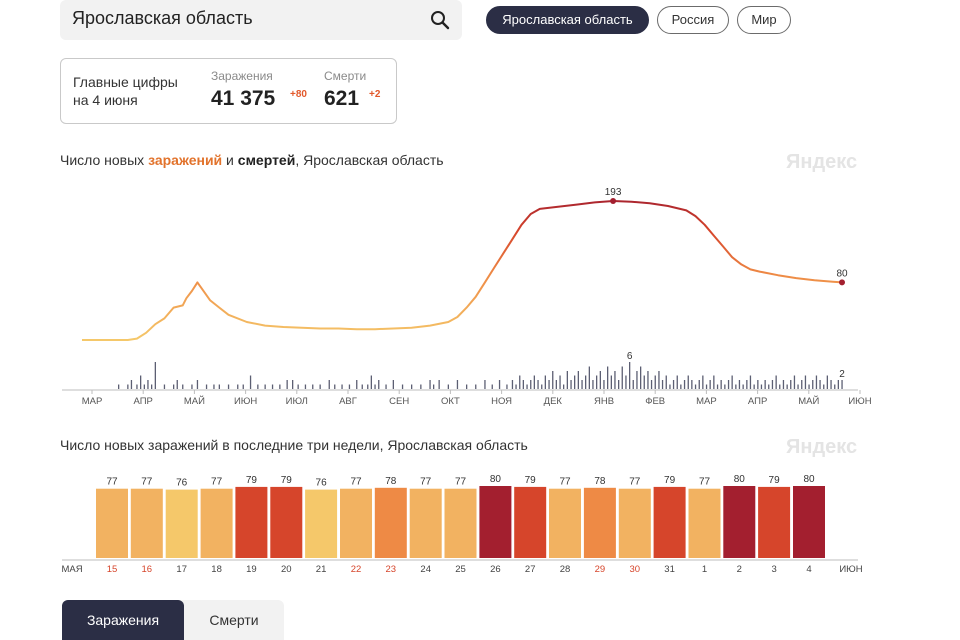 Image resolution: width=960 pixels, height=640 pixels. I want to click on deaths-toggle-button: Смерти, so click(234, 620).